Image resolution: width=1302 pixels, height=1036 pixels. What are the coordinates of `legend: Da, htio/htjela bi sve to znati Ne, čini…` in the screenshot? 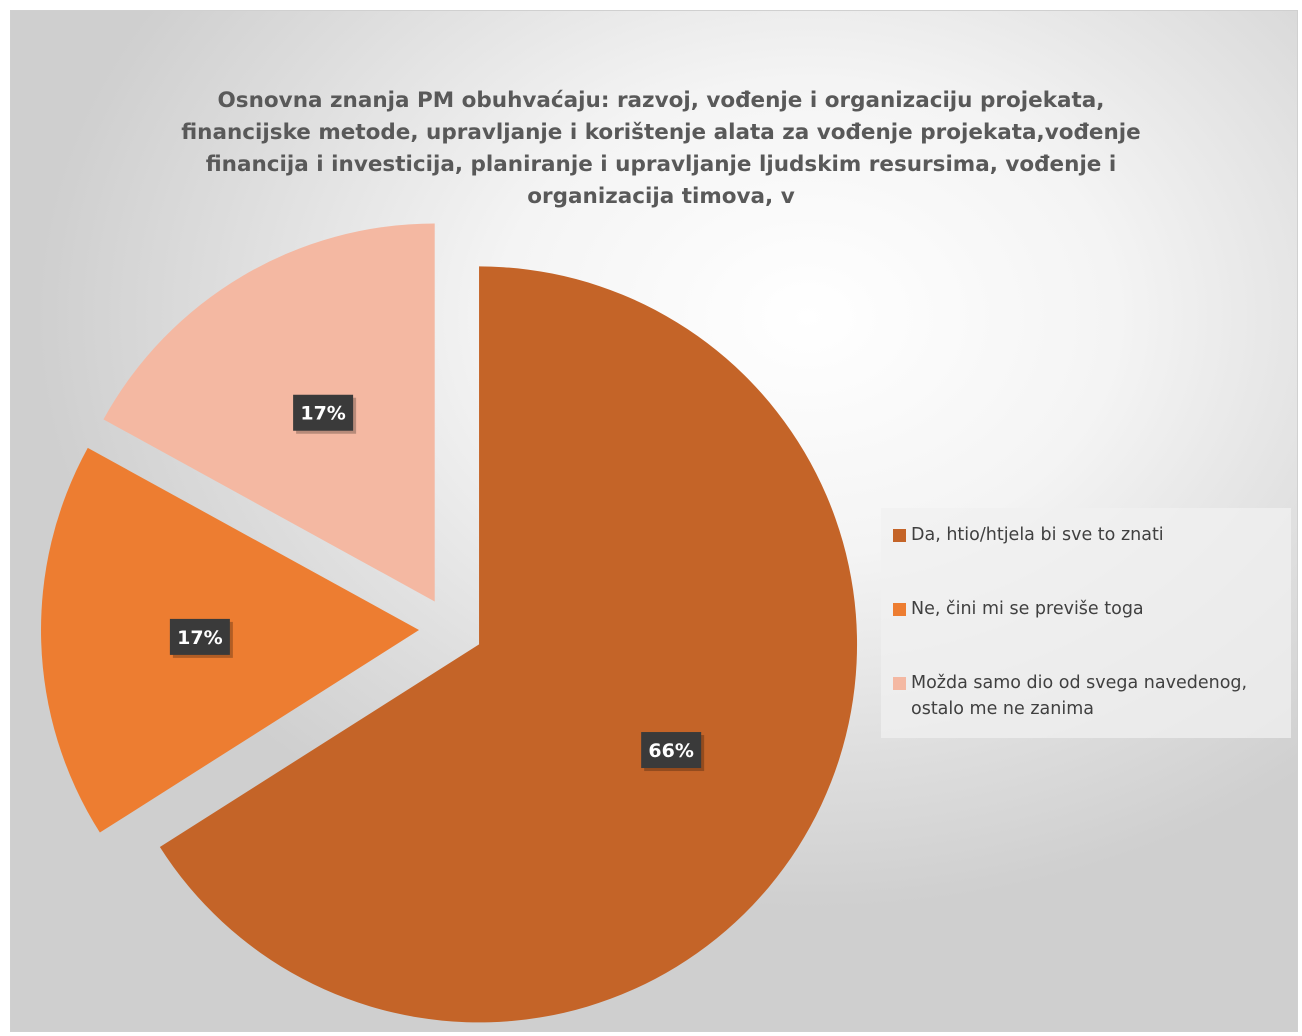 It's located at (1086, 623).